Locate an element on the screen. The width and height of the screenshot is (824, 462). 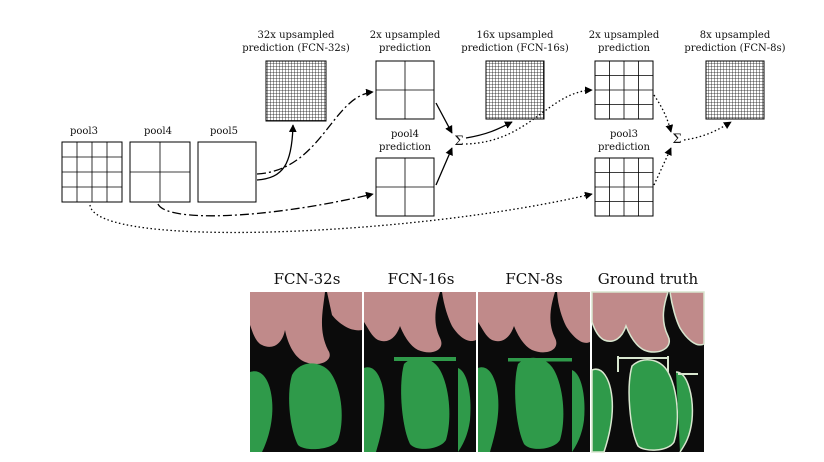
segmentation-fcn16 is located at coordinates (420, 372).